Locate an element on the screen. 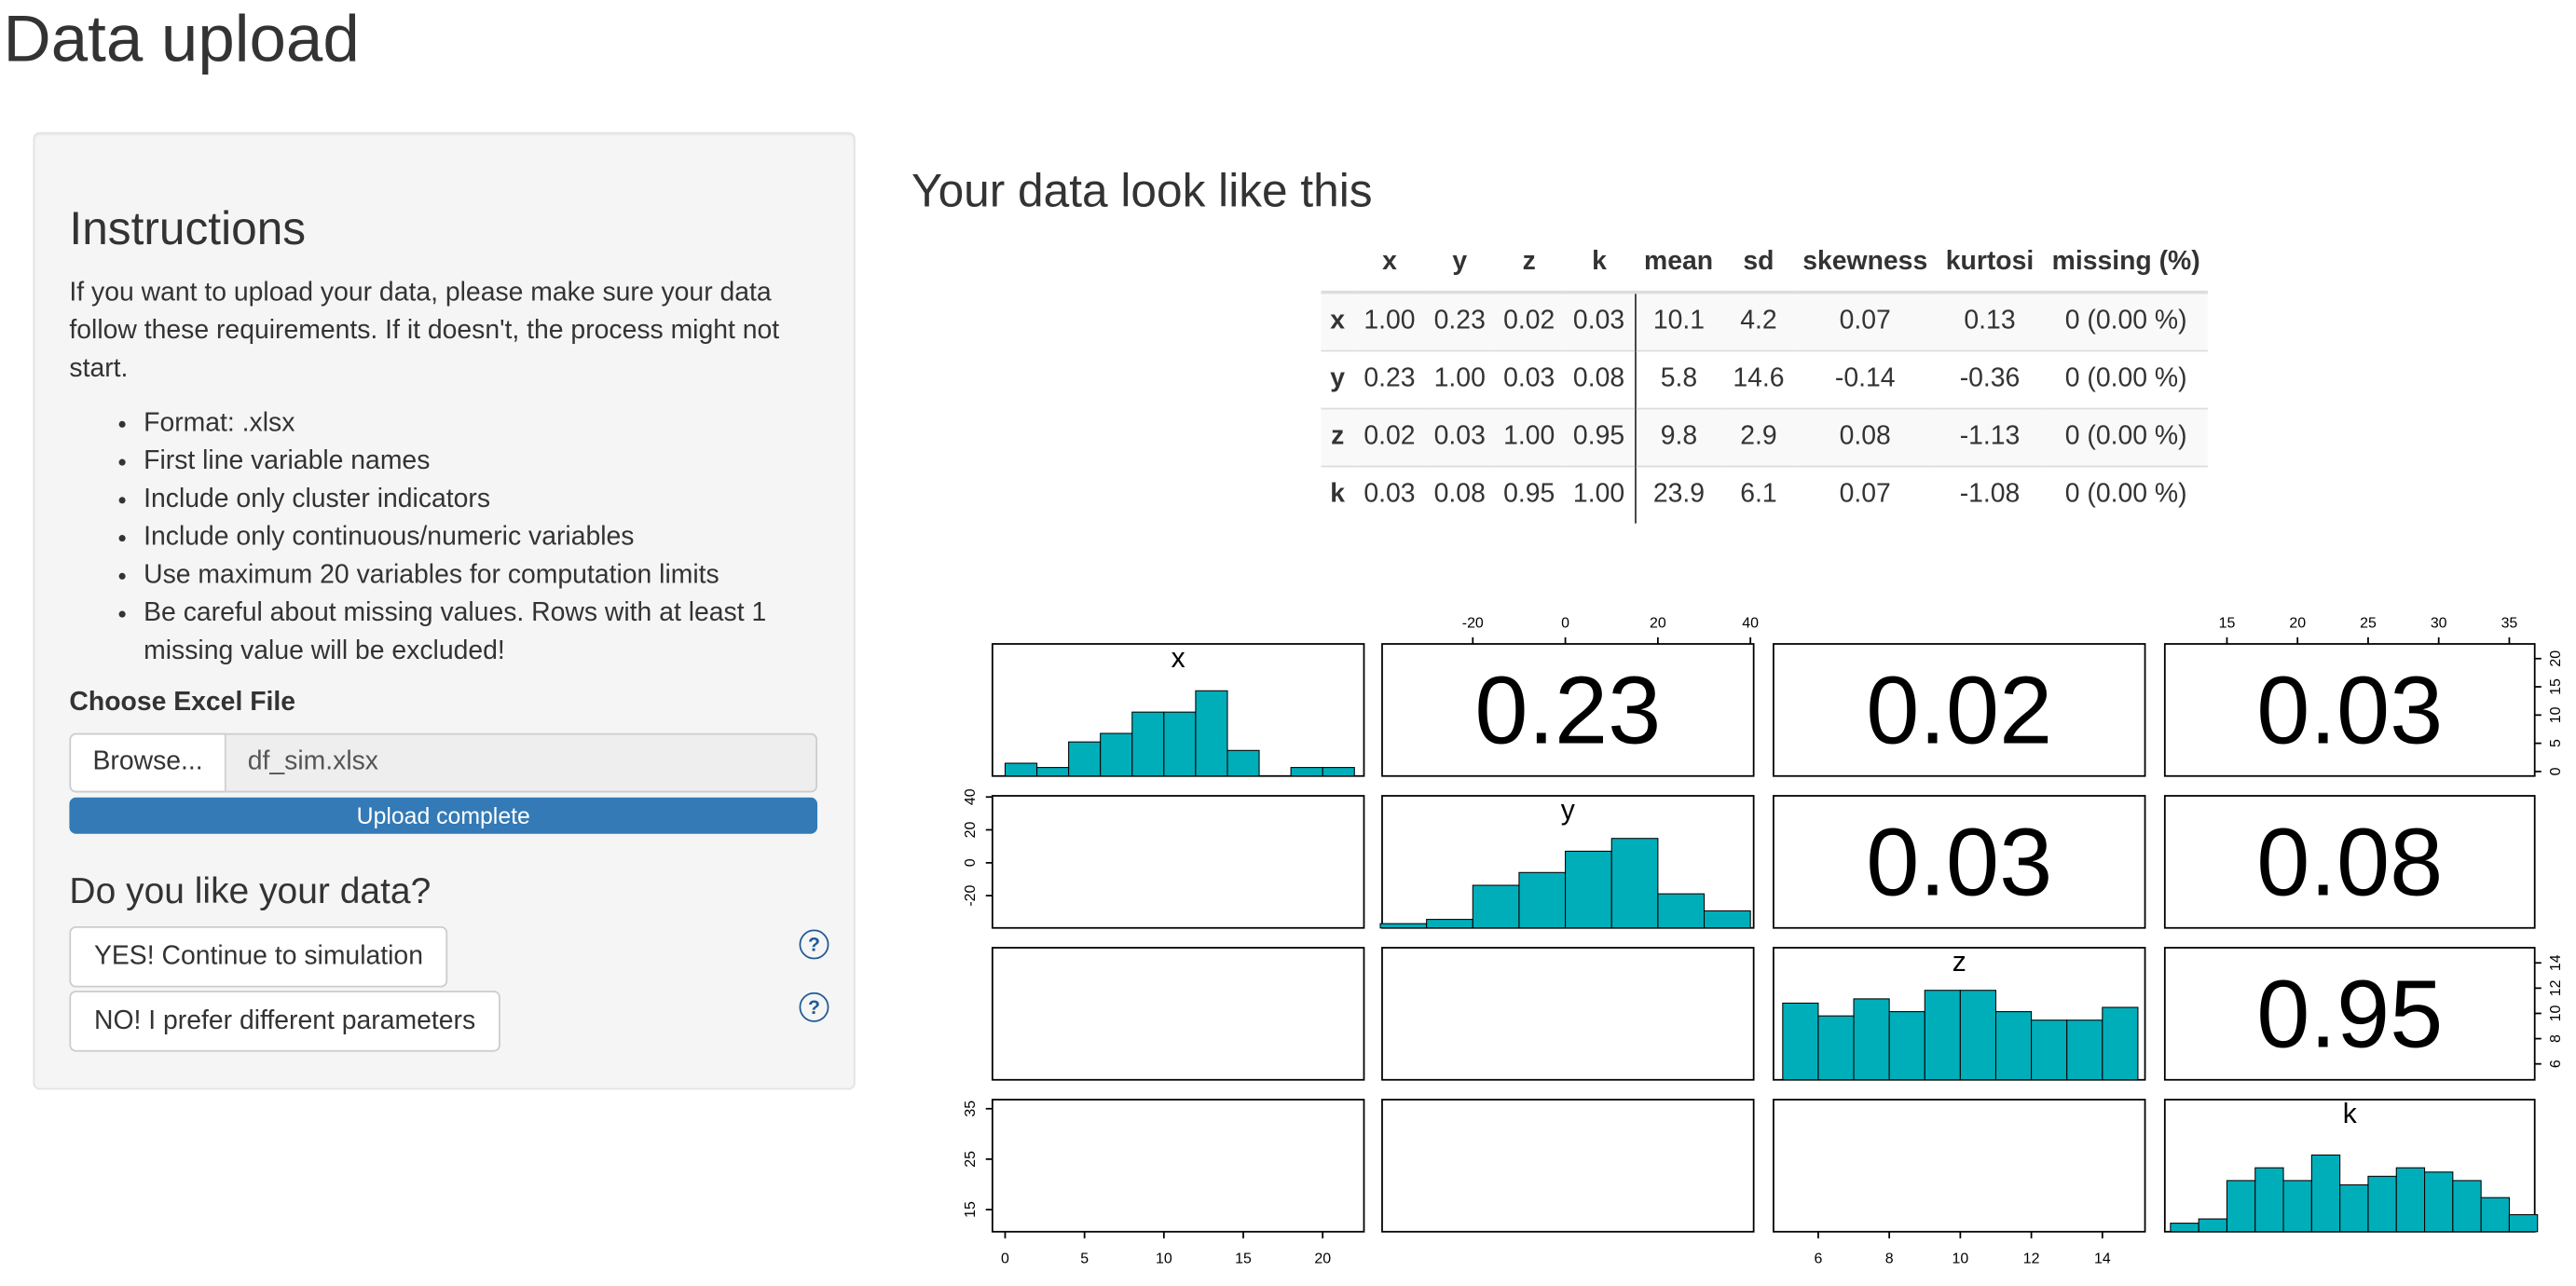 The height and width of the screenshot is (1286, 2576). table-cell: 23.9 is located at coordinates (1678, 494).